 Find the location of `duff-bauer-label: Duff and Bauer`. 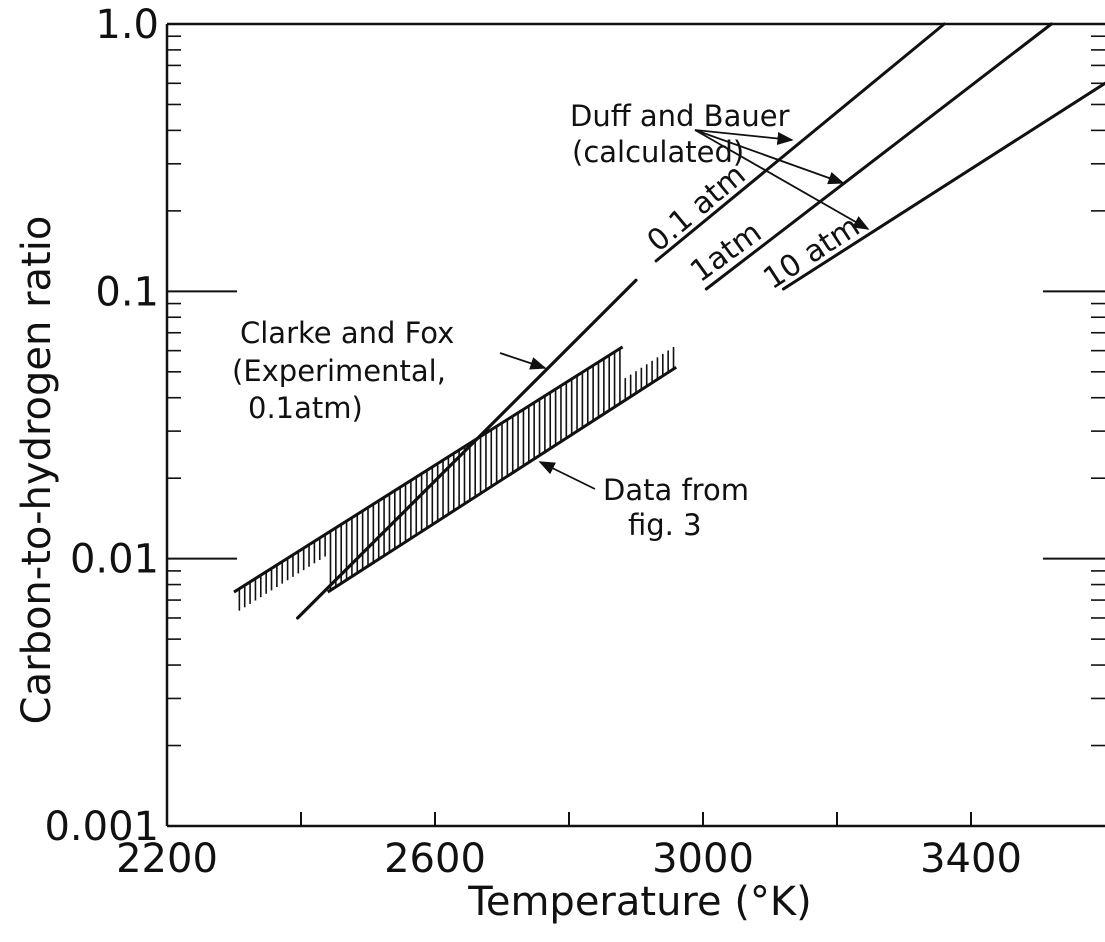

duff-bauer-label: Duff and Bauer is located at coordinates (680, 116).